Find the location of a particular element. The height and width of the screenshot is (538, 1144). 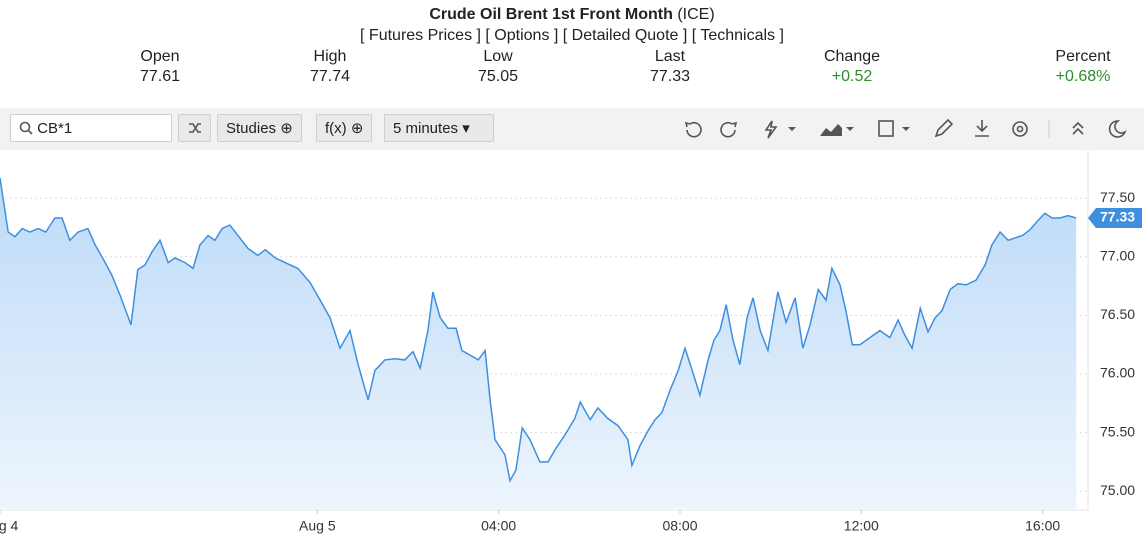

quote-value: +0.52 is located at coordinates (852, 76).